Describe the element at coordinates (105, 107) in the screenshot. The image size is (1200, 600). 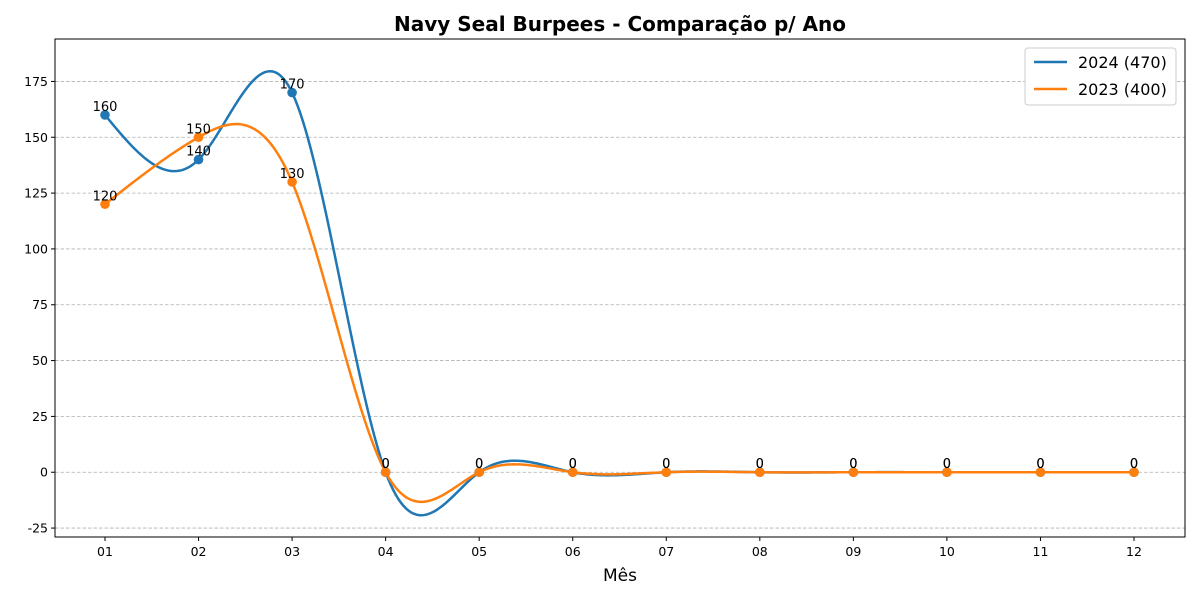
I see `data-label: 160` at that location.